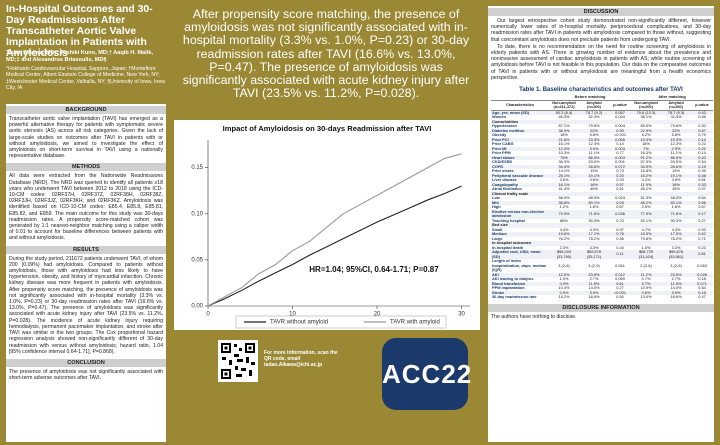 The width and height of the screenshot is (720, 445). What do you see at coordinates (646, 283) in the screenshot?
I see `table-cell: 5.7%` at bounding box center [646, 283].